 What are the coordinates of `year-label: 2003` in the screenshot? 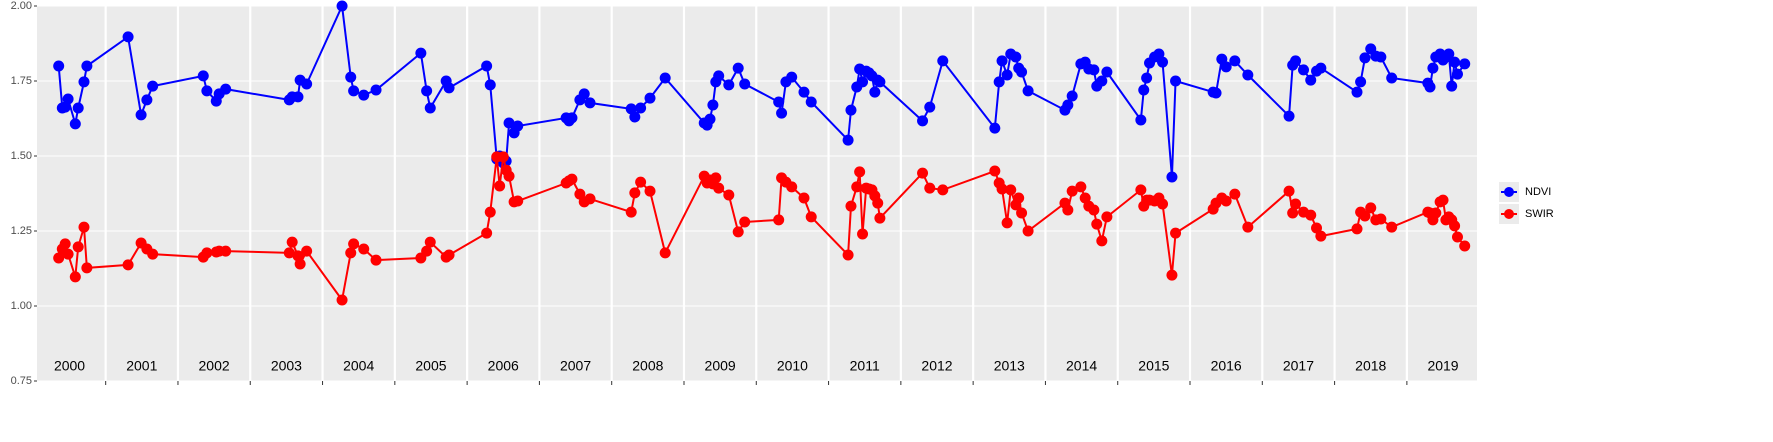 It's located at (286, 366).